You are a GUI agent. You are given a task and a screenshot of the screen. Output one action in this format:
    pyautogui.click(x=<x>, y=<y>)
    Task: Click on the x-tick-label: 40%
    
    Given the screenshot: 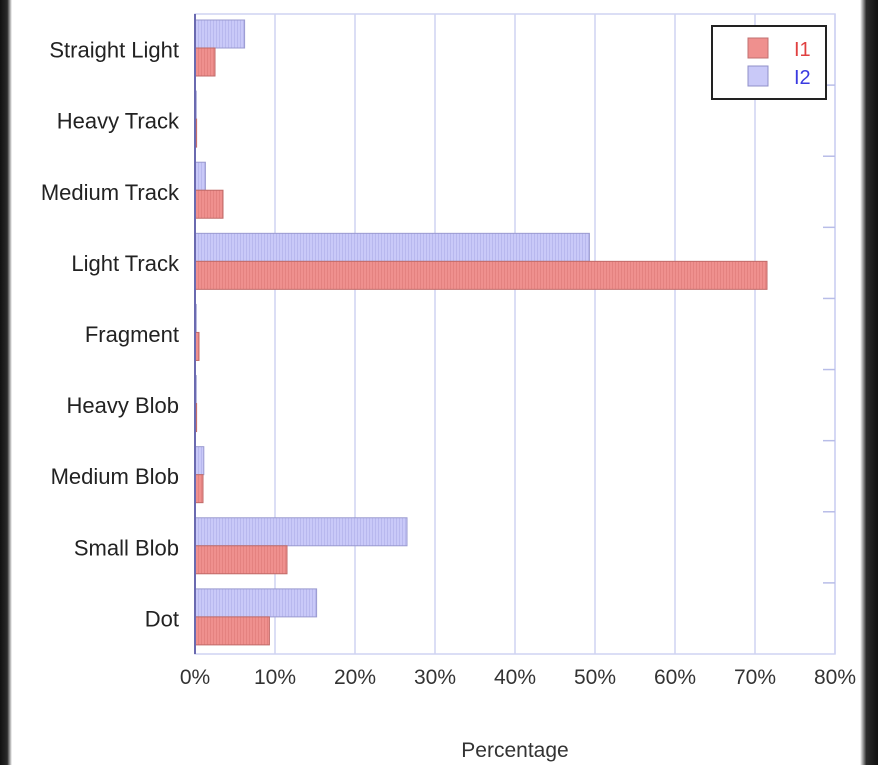 What is the action you would take?
    pyautogui.click(x=515, y=677)
    